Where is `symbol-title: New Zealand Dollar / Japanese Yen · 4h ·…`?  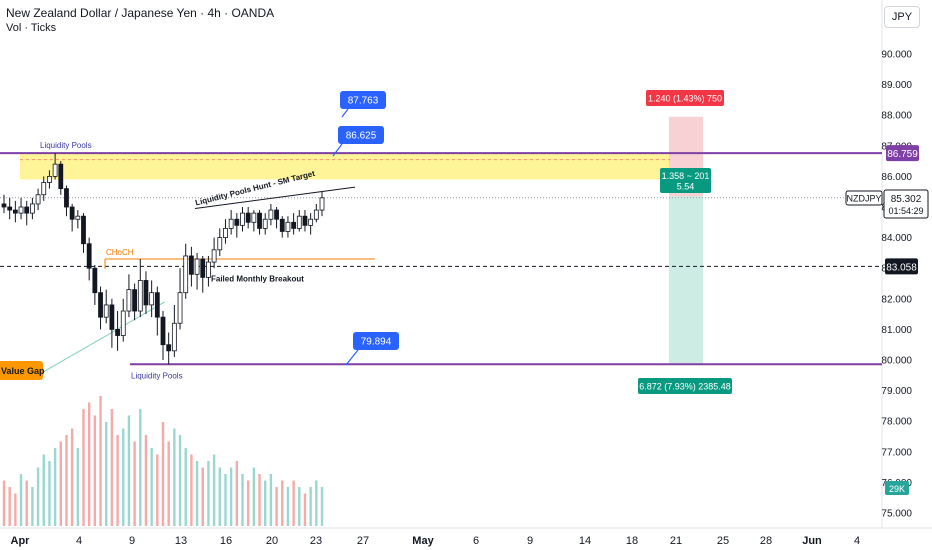 symbol-title: New Zealand Dollar / Japanese Yen · 4h ·… is located at coordinates (140, 13).